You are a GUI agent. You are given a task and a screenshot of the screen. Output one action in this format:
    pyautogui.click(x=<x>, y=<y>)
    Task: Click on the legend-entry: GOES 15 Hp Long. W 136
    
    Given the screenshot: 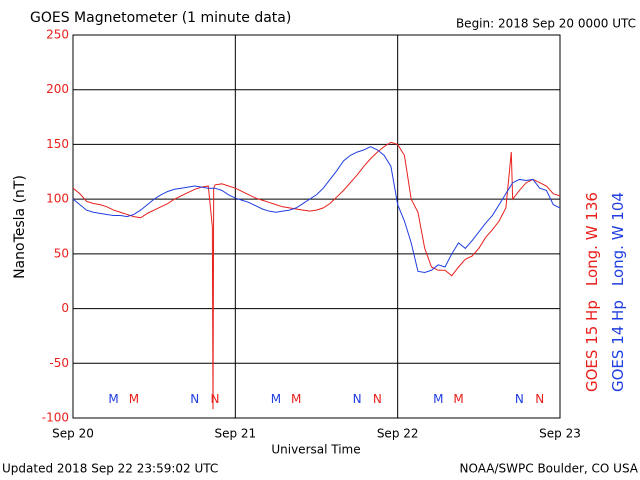 What is the action you would take?
    pyautogui.click(x=592, y=292)
    